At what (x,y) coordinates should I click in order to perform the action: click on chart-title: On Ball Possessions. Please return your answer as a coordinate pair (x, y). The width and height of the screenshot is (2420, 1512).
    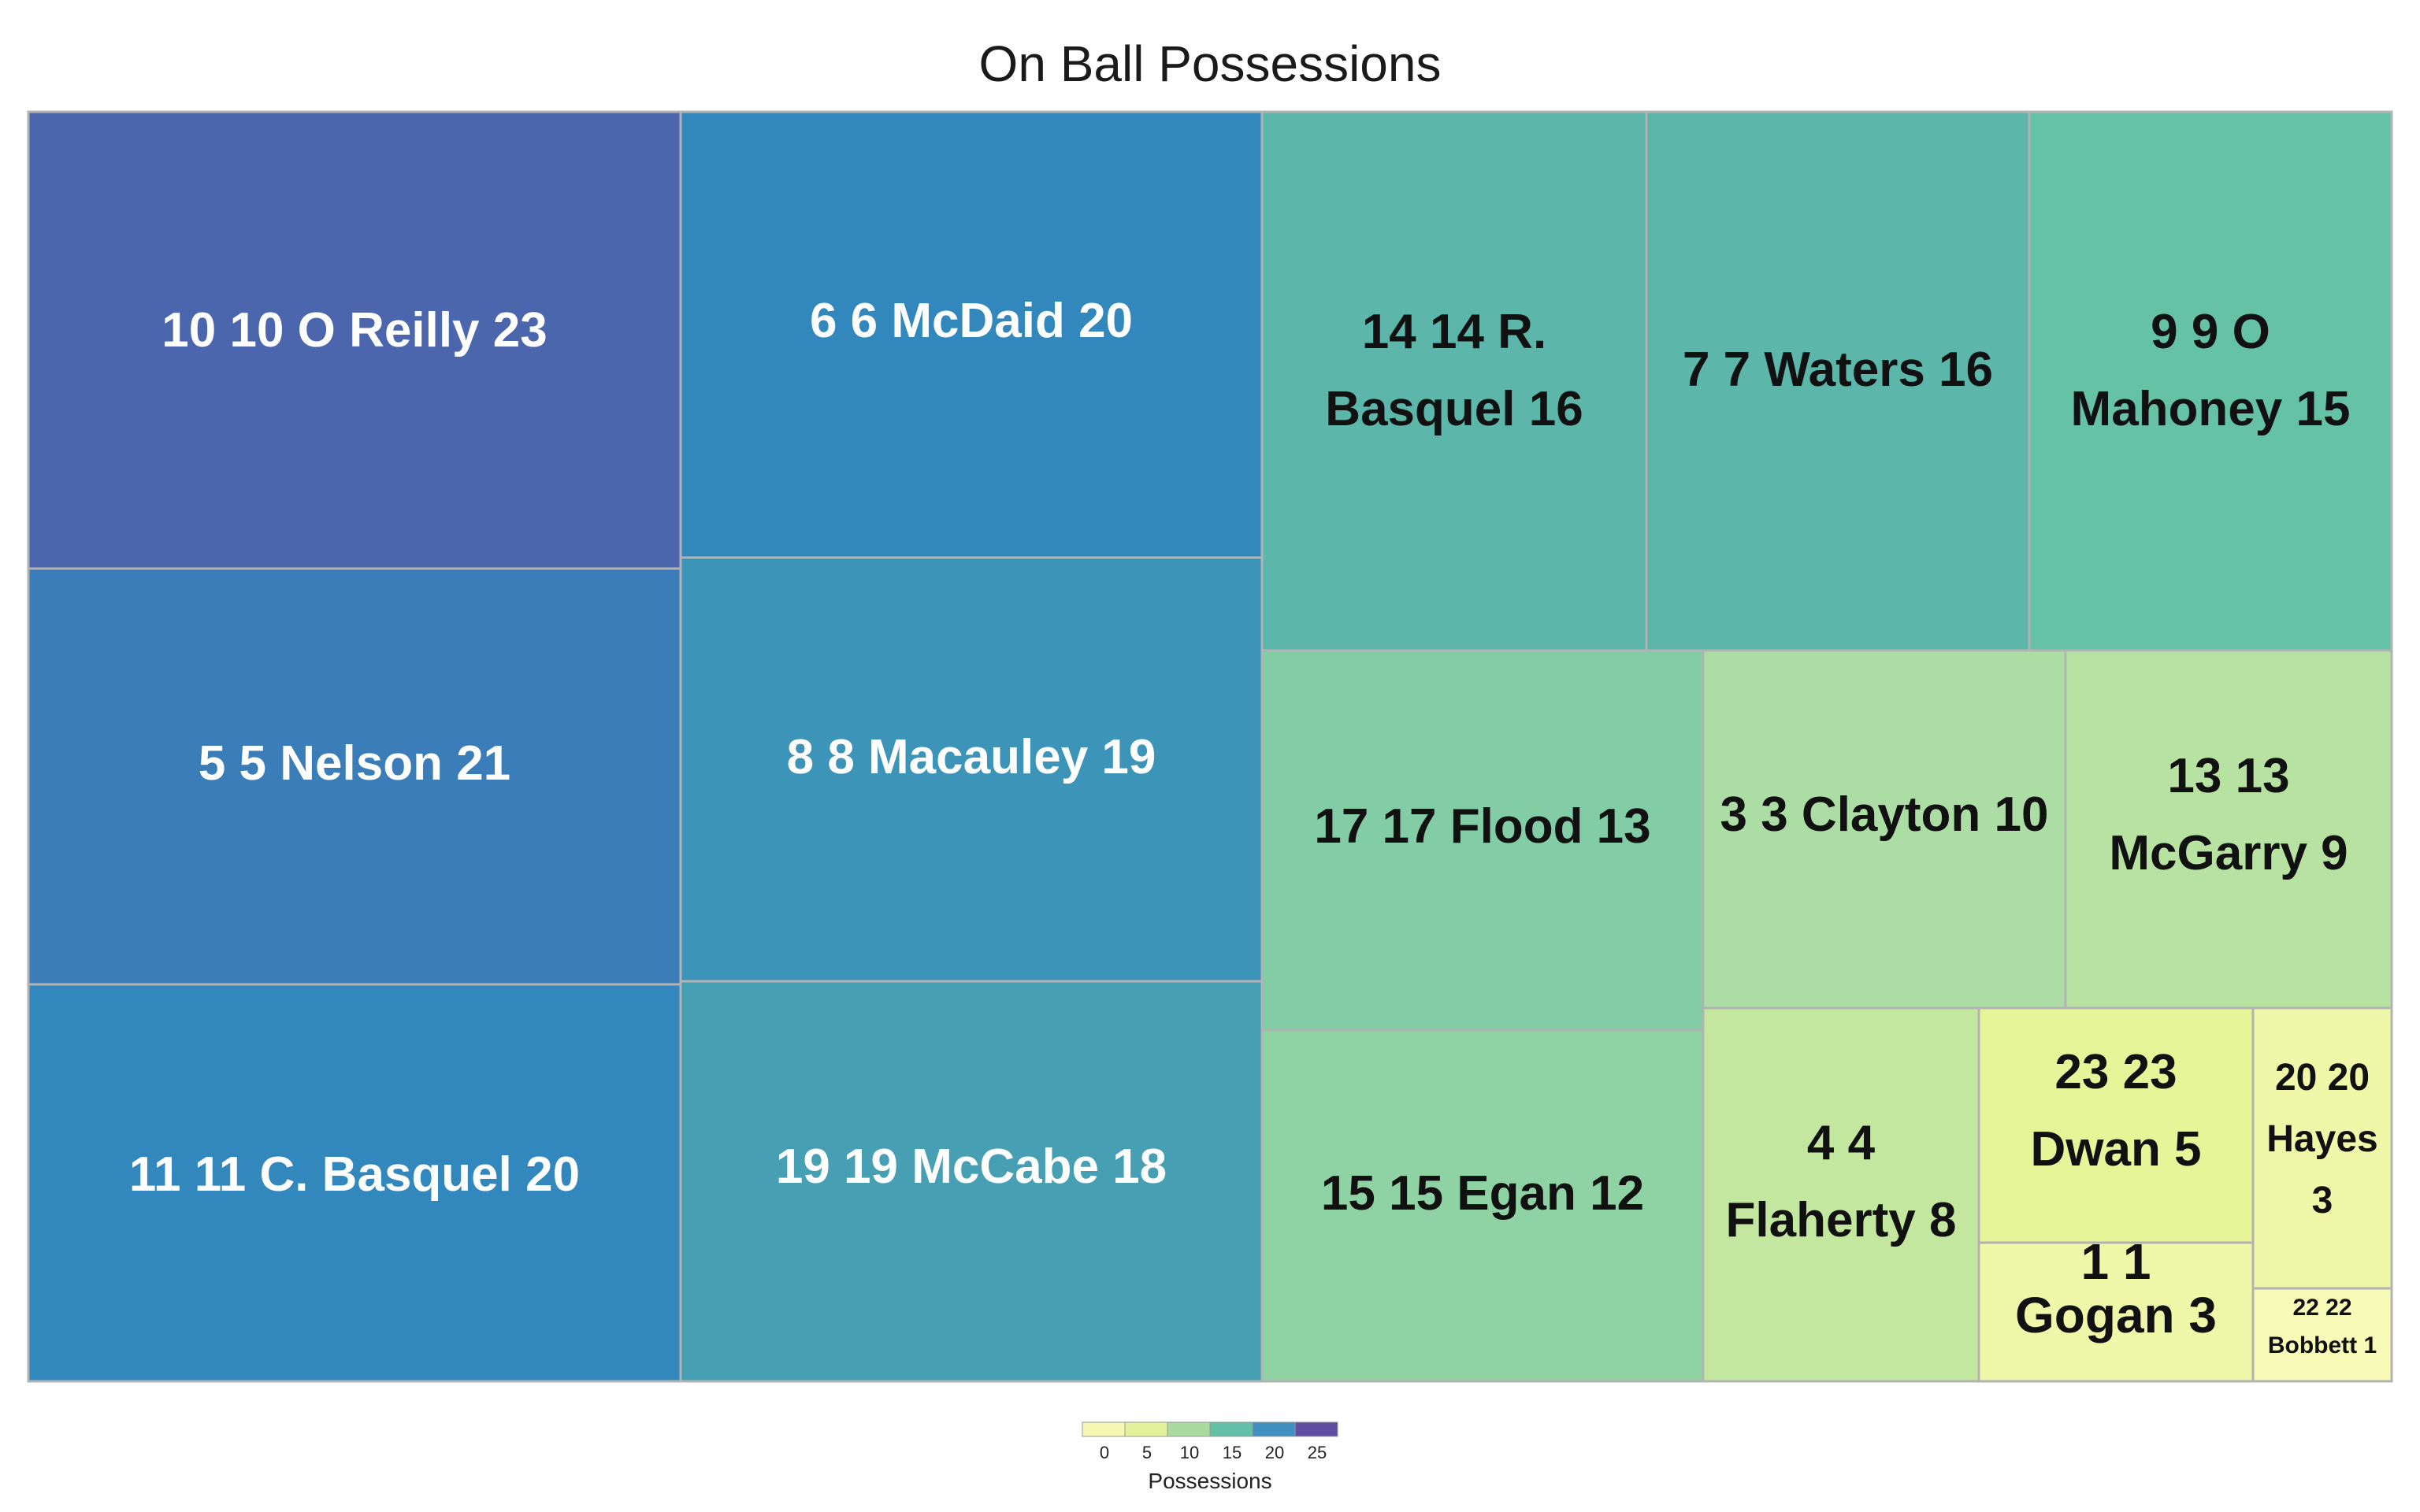
    Looking at the image, I should click on (1210, 63).